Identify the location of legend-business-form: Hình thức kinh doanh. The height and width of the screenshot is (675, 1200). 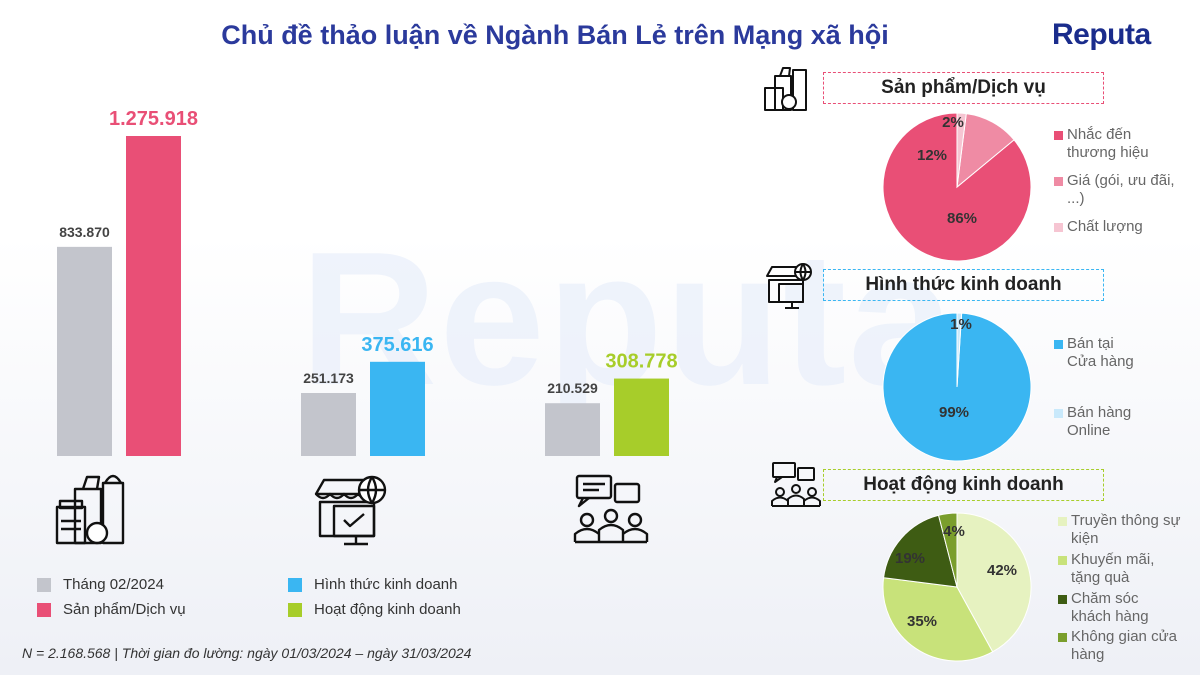
(372, 584).